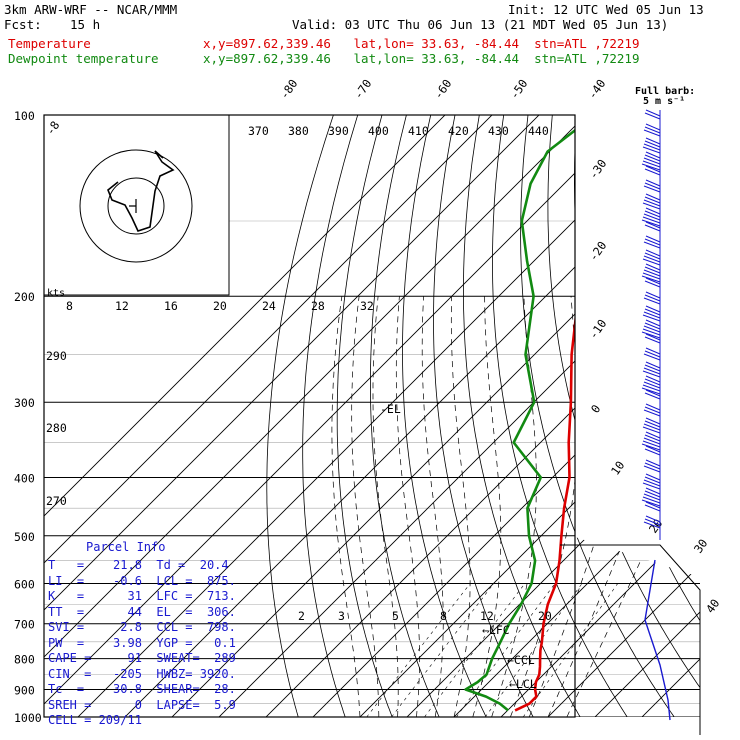  Describe the element at coordinates (24, 625) in the screenshot. I see `pressure-tick-label: 700` at that location.